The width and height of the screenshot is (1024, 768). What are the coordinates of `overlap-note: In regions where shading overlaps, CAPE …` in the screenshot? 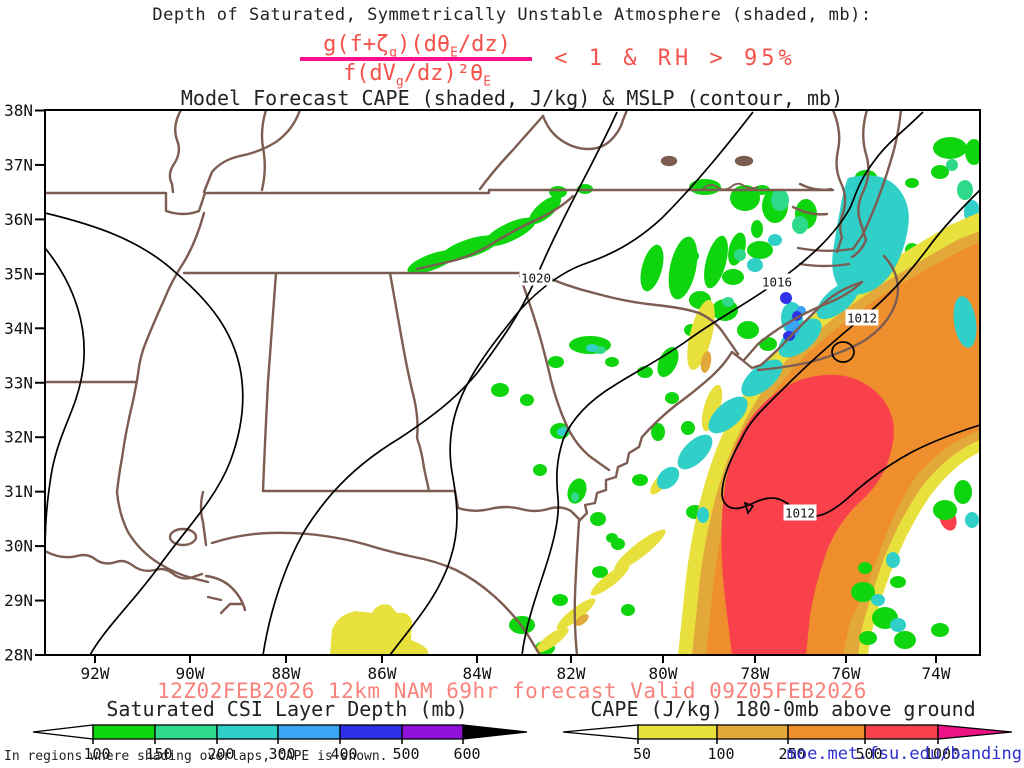 It's located at (196, 756).